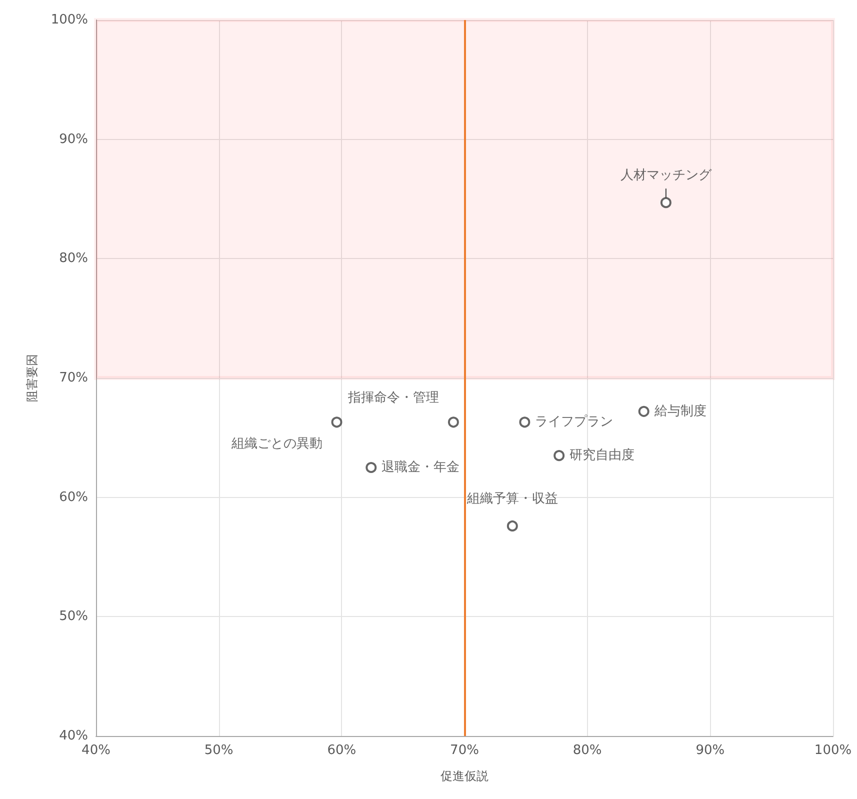 The width and height of the screenshot is (857, 799). What do you see at coordinates (73, 736) in the screenshot?
I see `y-tick-label: 40%` at bounding box center [73, 736].